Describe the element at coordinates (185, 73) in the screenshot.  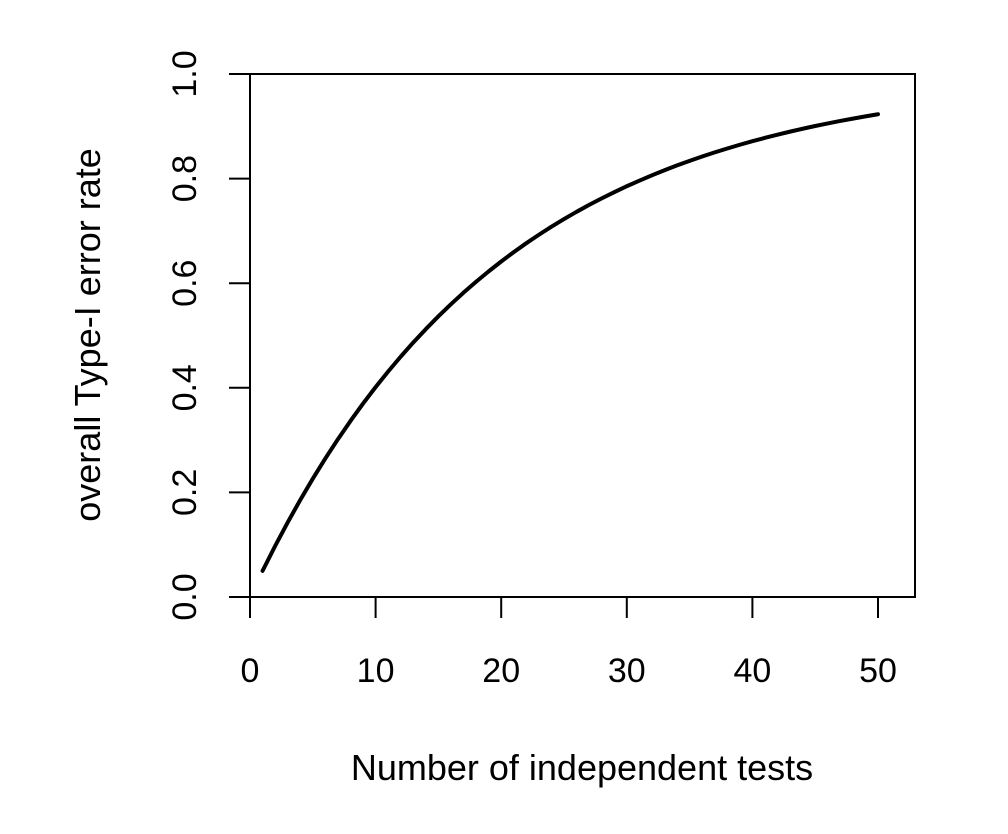
I see `y-tick-label: 1.0` at that location.